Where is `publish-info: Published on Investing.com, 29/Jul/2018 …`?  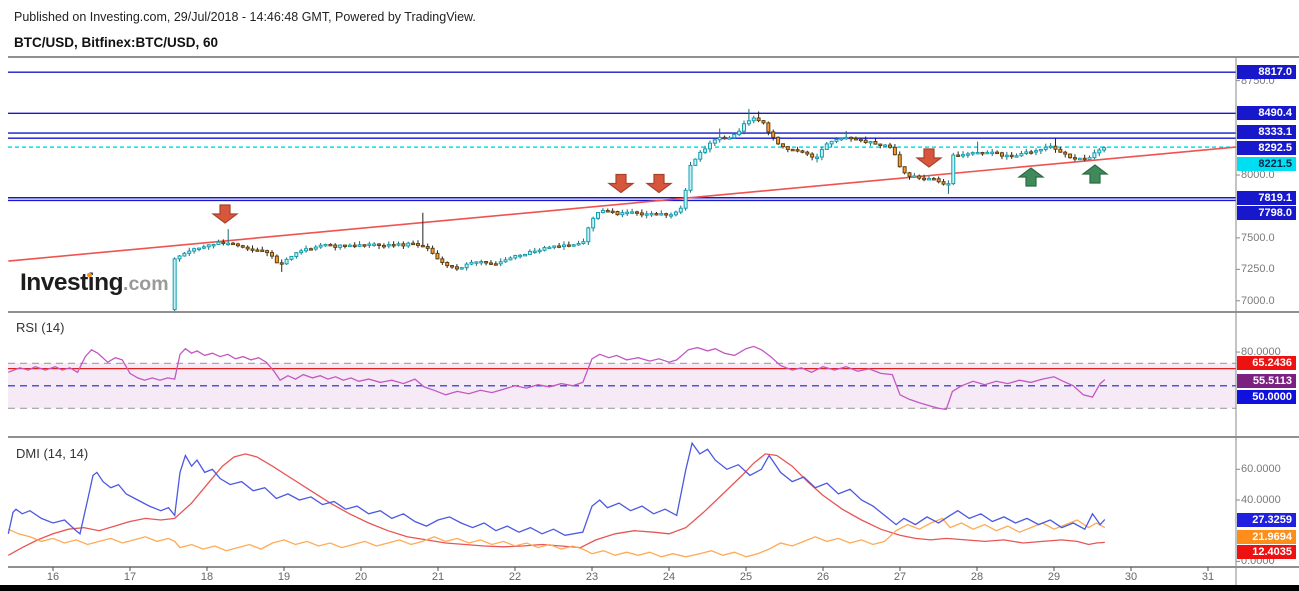
publish-info: Published on Investing.com, 29/Jul/2018 … is located at coordinates (245, 17).